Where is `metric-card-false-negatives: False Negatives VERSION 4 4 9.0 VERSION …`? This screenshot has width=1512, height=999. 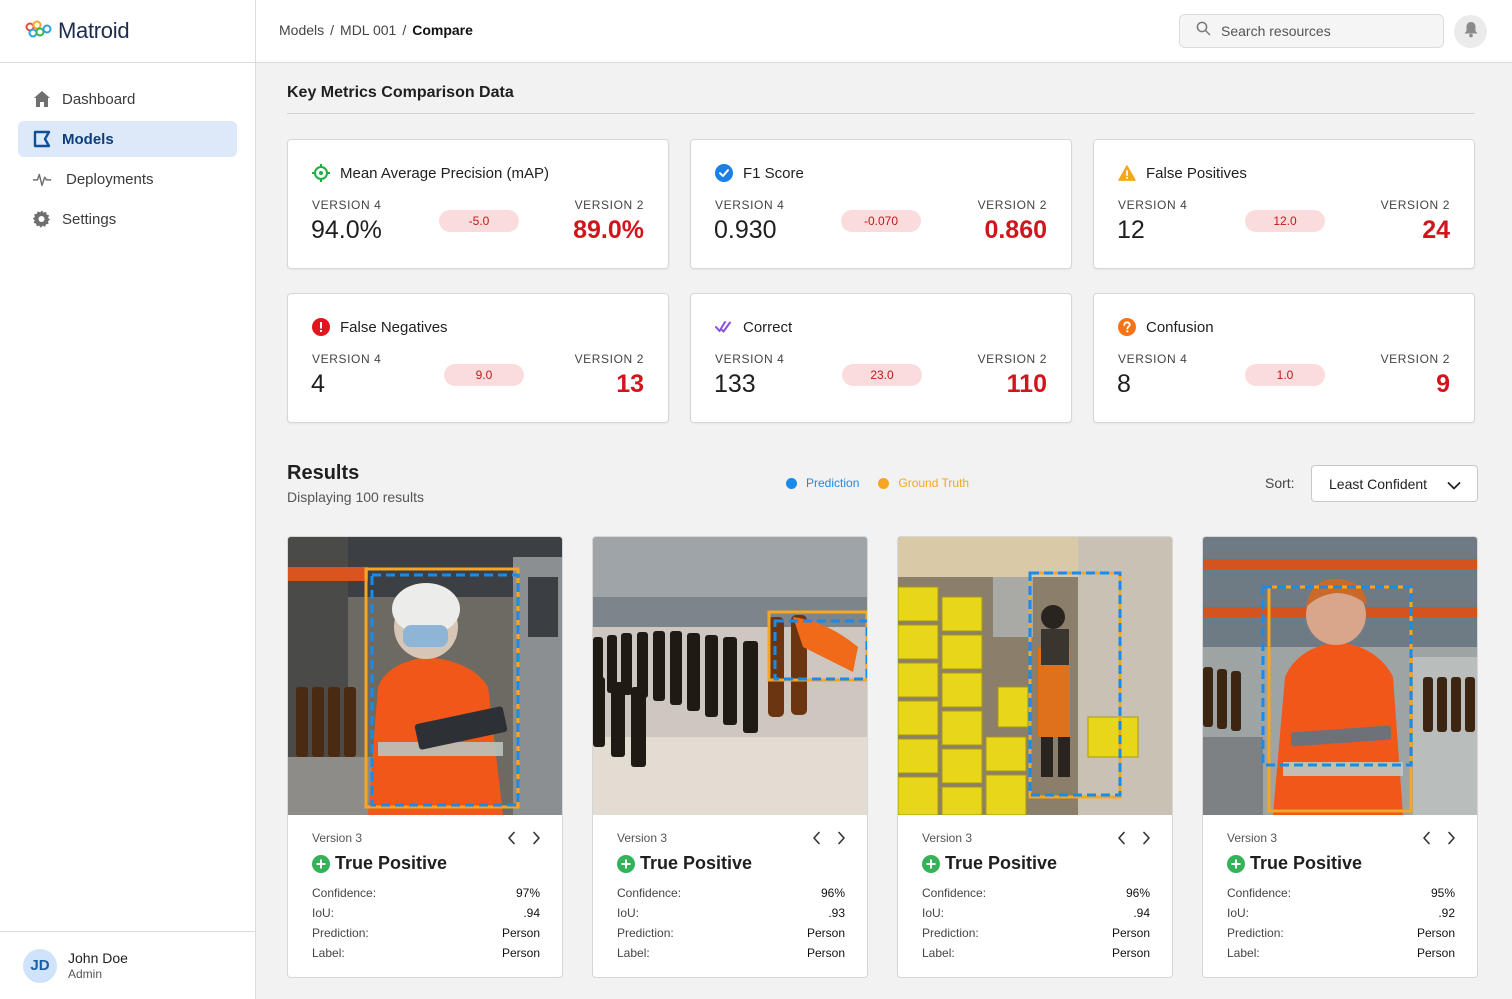 metric-card-false-negatives: False Negatives VERSION 4 4 9.0 VERSION … is located at coordinates (478, 358).